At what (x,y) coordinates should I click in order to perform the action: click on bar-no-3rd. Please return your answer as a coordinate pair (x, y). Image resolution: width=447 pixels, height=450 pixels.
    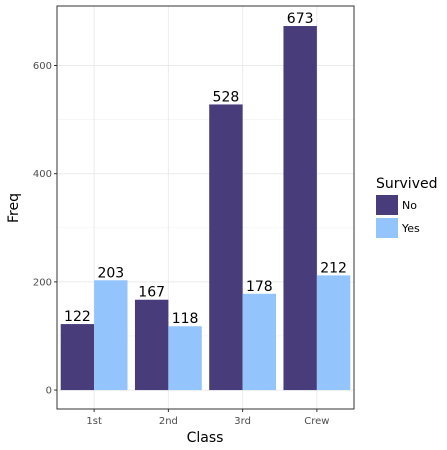
    Looking at the image, I should click on (226, 247).